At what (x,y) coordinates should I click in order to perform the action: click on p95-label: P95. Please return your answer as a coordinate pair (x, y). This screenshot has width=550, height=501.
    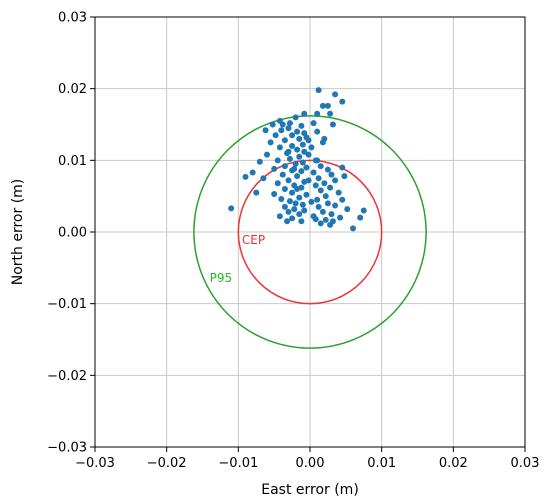
    Looking at the image, I should click on (221, 278).